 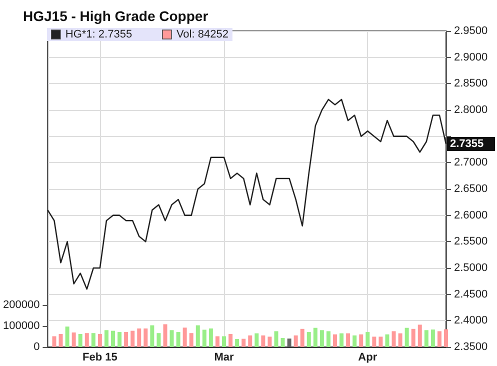 I want to click on y2-tick-label: 2.6500, so click(x=471, y=189).